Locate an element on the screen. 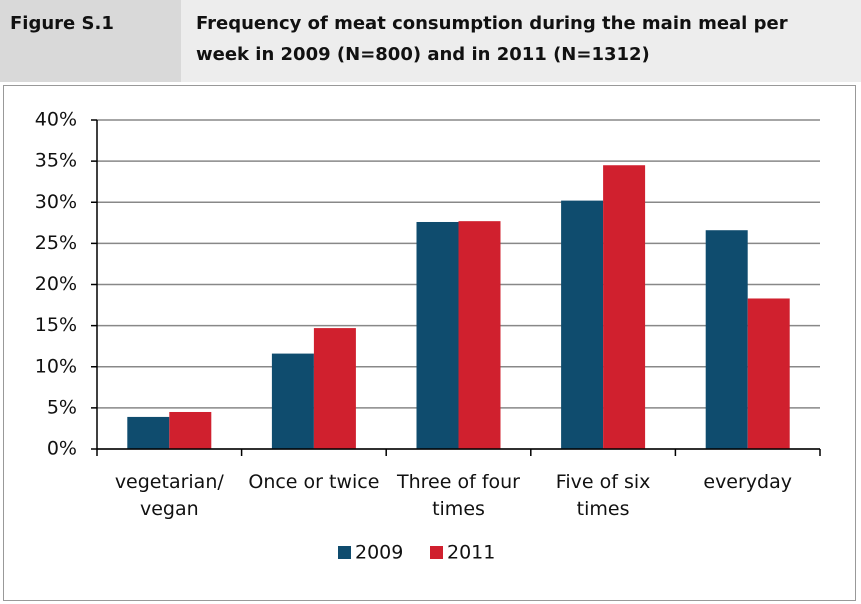 The width and height of the screenshot is (861, 604). x-tick-label: vegetarian/vegan is located at coordinates (170, 495).